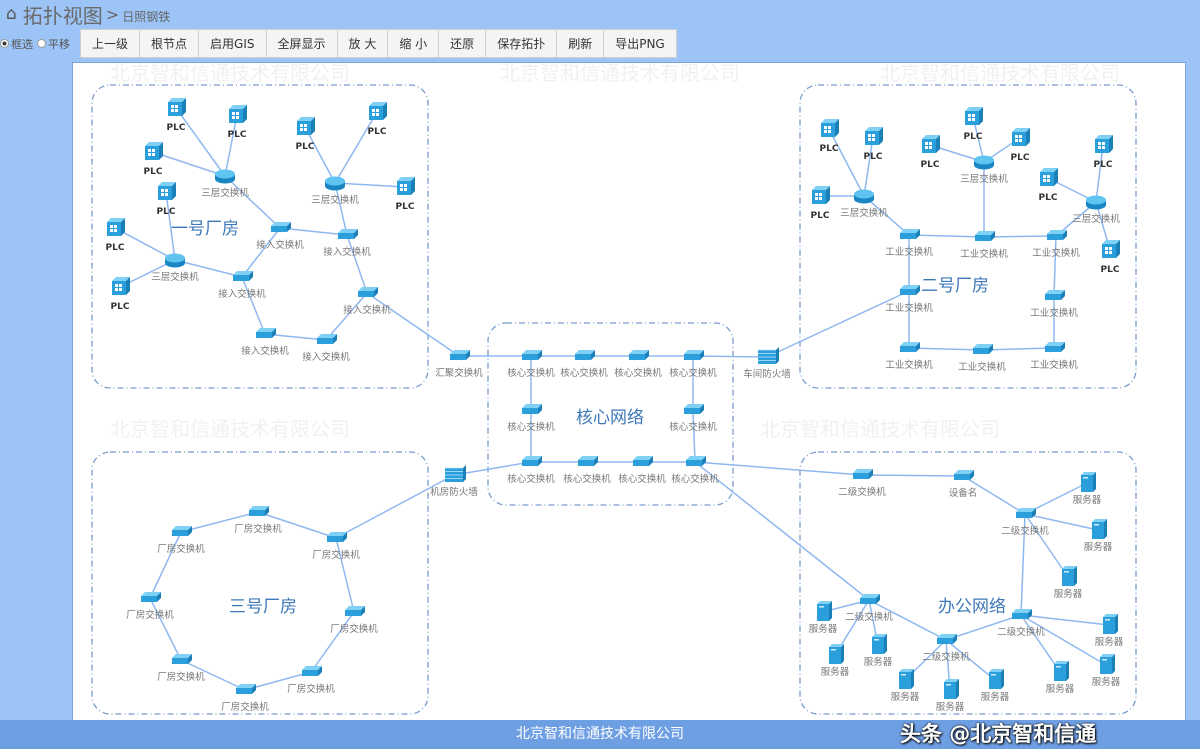 The height and width of the screenshot is (749, 1200). What do you see at coordinates (320, 155) in the screenshot?
I see `link-a_l3b-a_p4` at bounding box center [320, 155].